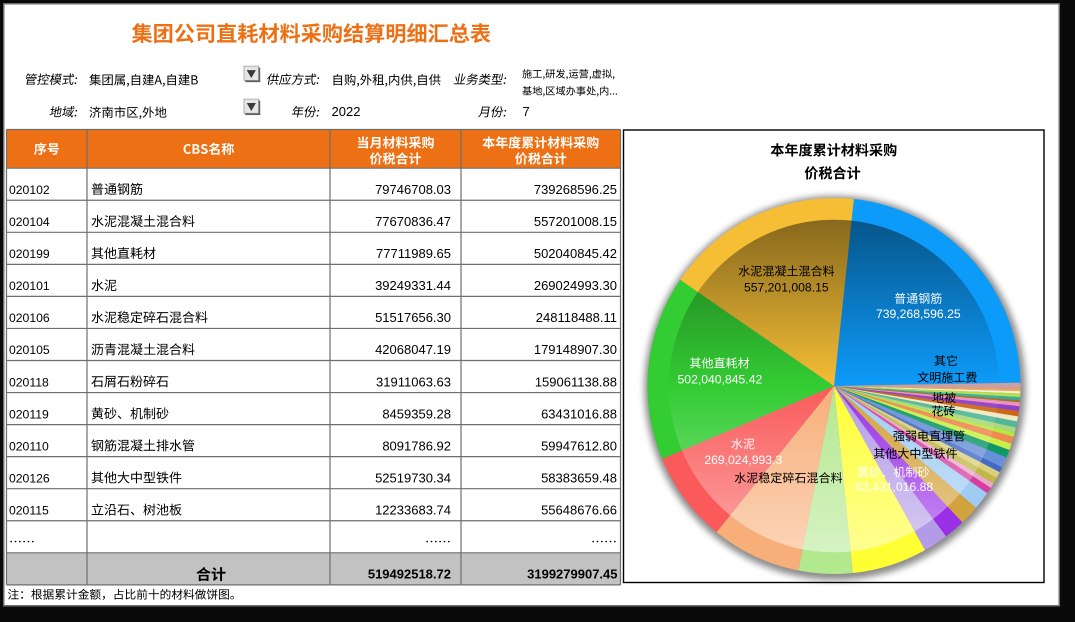  I want to click on svg-text: 020104, so click(29, 222).